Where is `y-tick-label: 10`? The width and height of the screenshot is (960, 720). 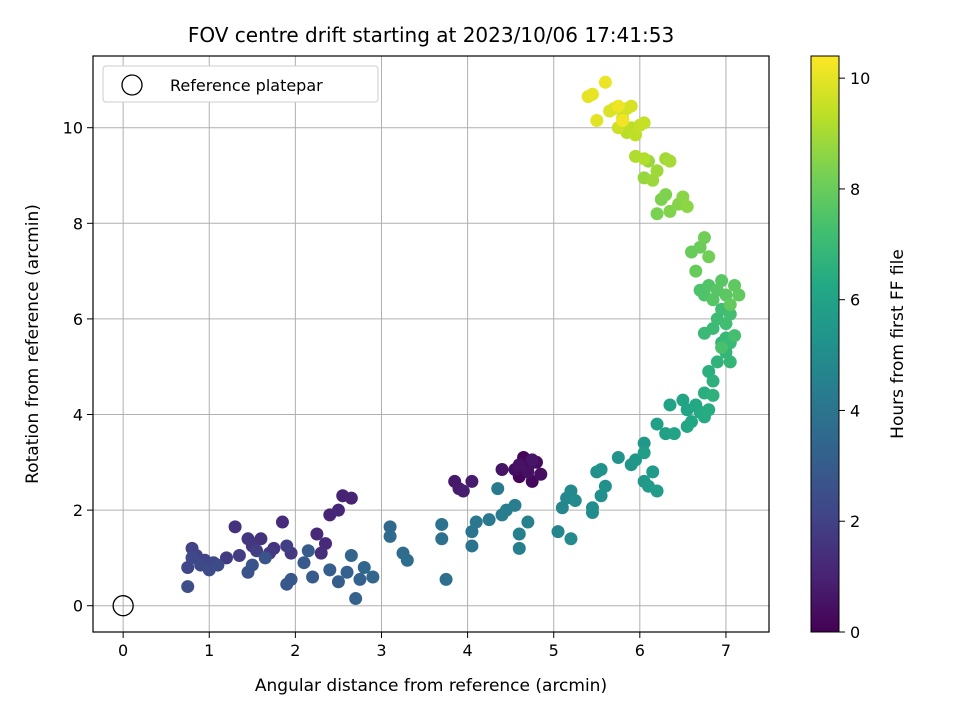
y-tick-label: 10 is located at coordinates (73, 128).